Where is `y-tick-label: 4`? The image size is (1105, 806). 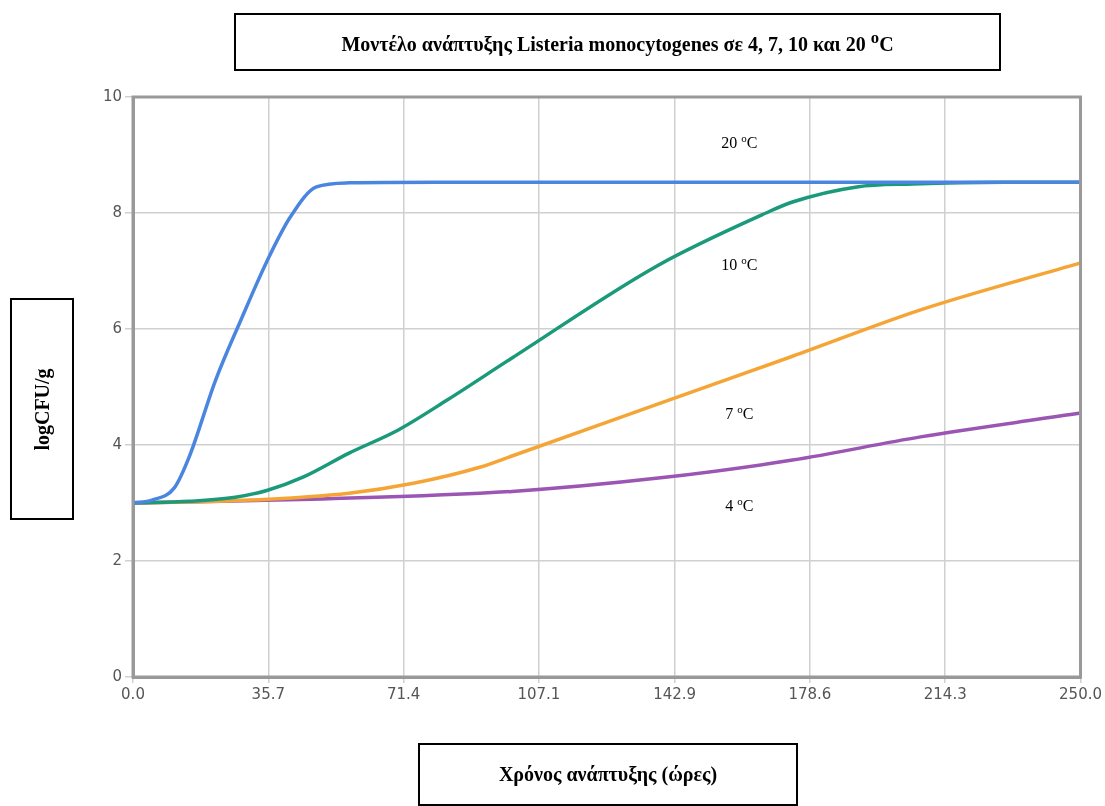
y-tick-label: 4 is located at coordinates (117, 443).